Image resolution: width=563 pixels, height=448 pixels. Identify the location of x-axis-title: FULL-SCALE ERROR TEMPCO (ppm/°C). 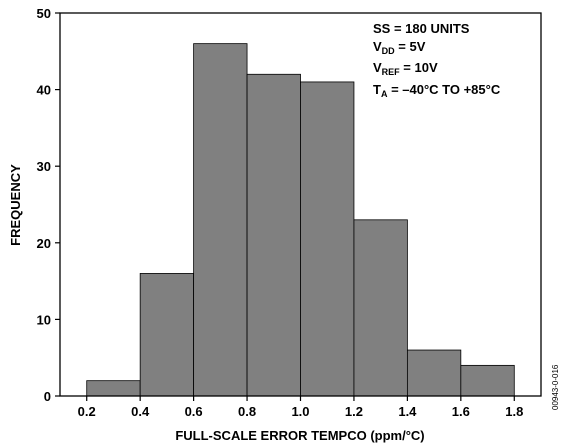
(299, 435).